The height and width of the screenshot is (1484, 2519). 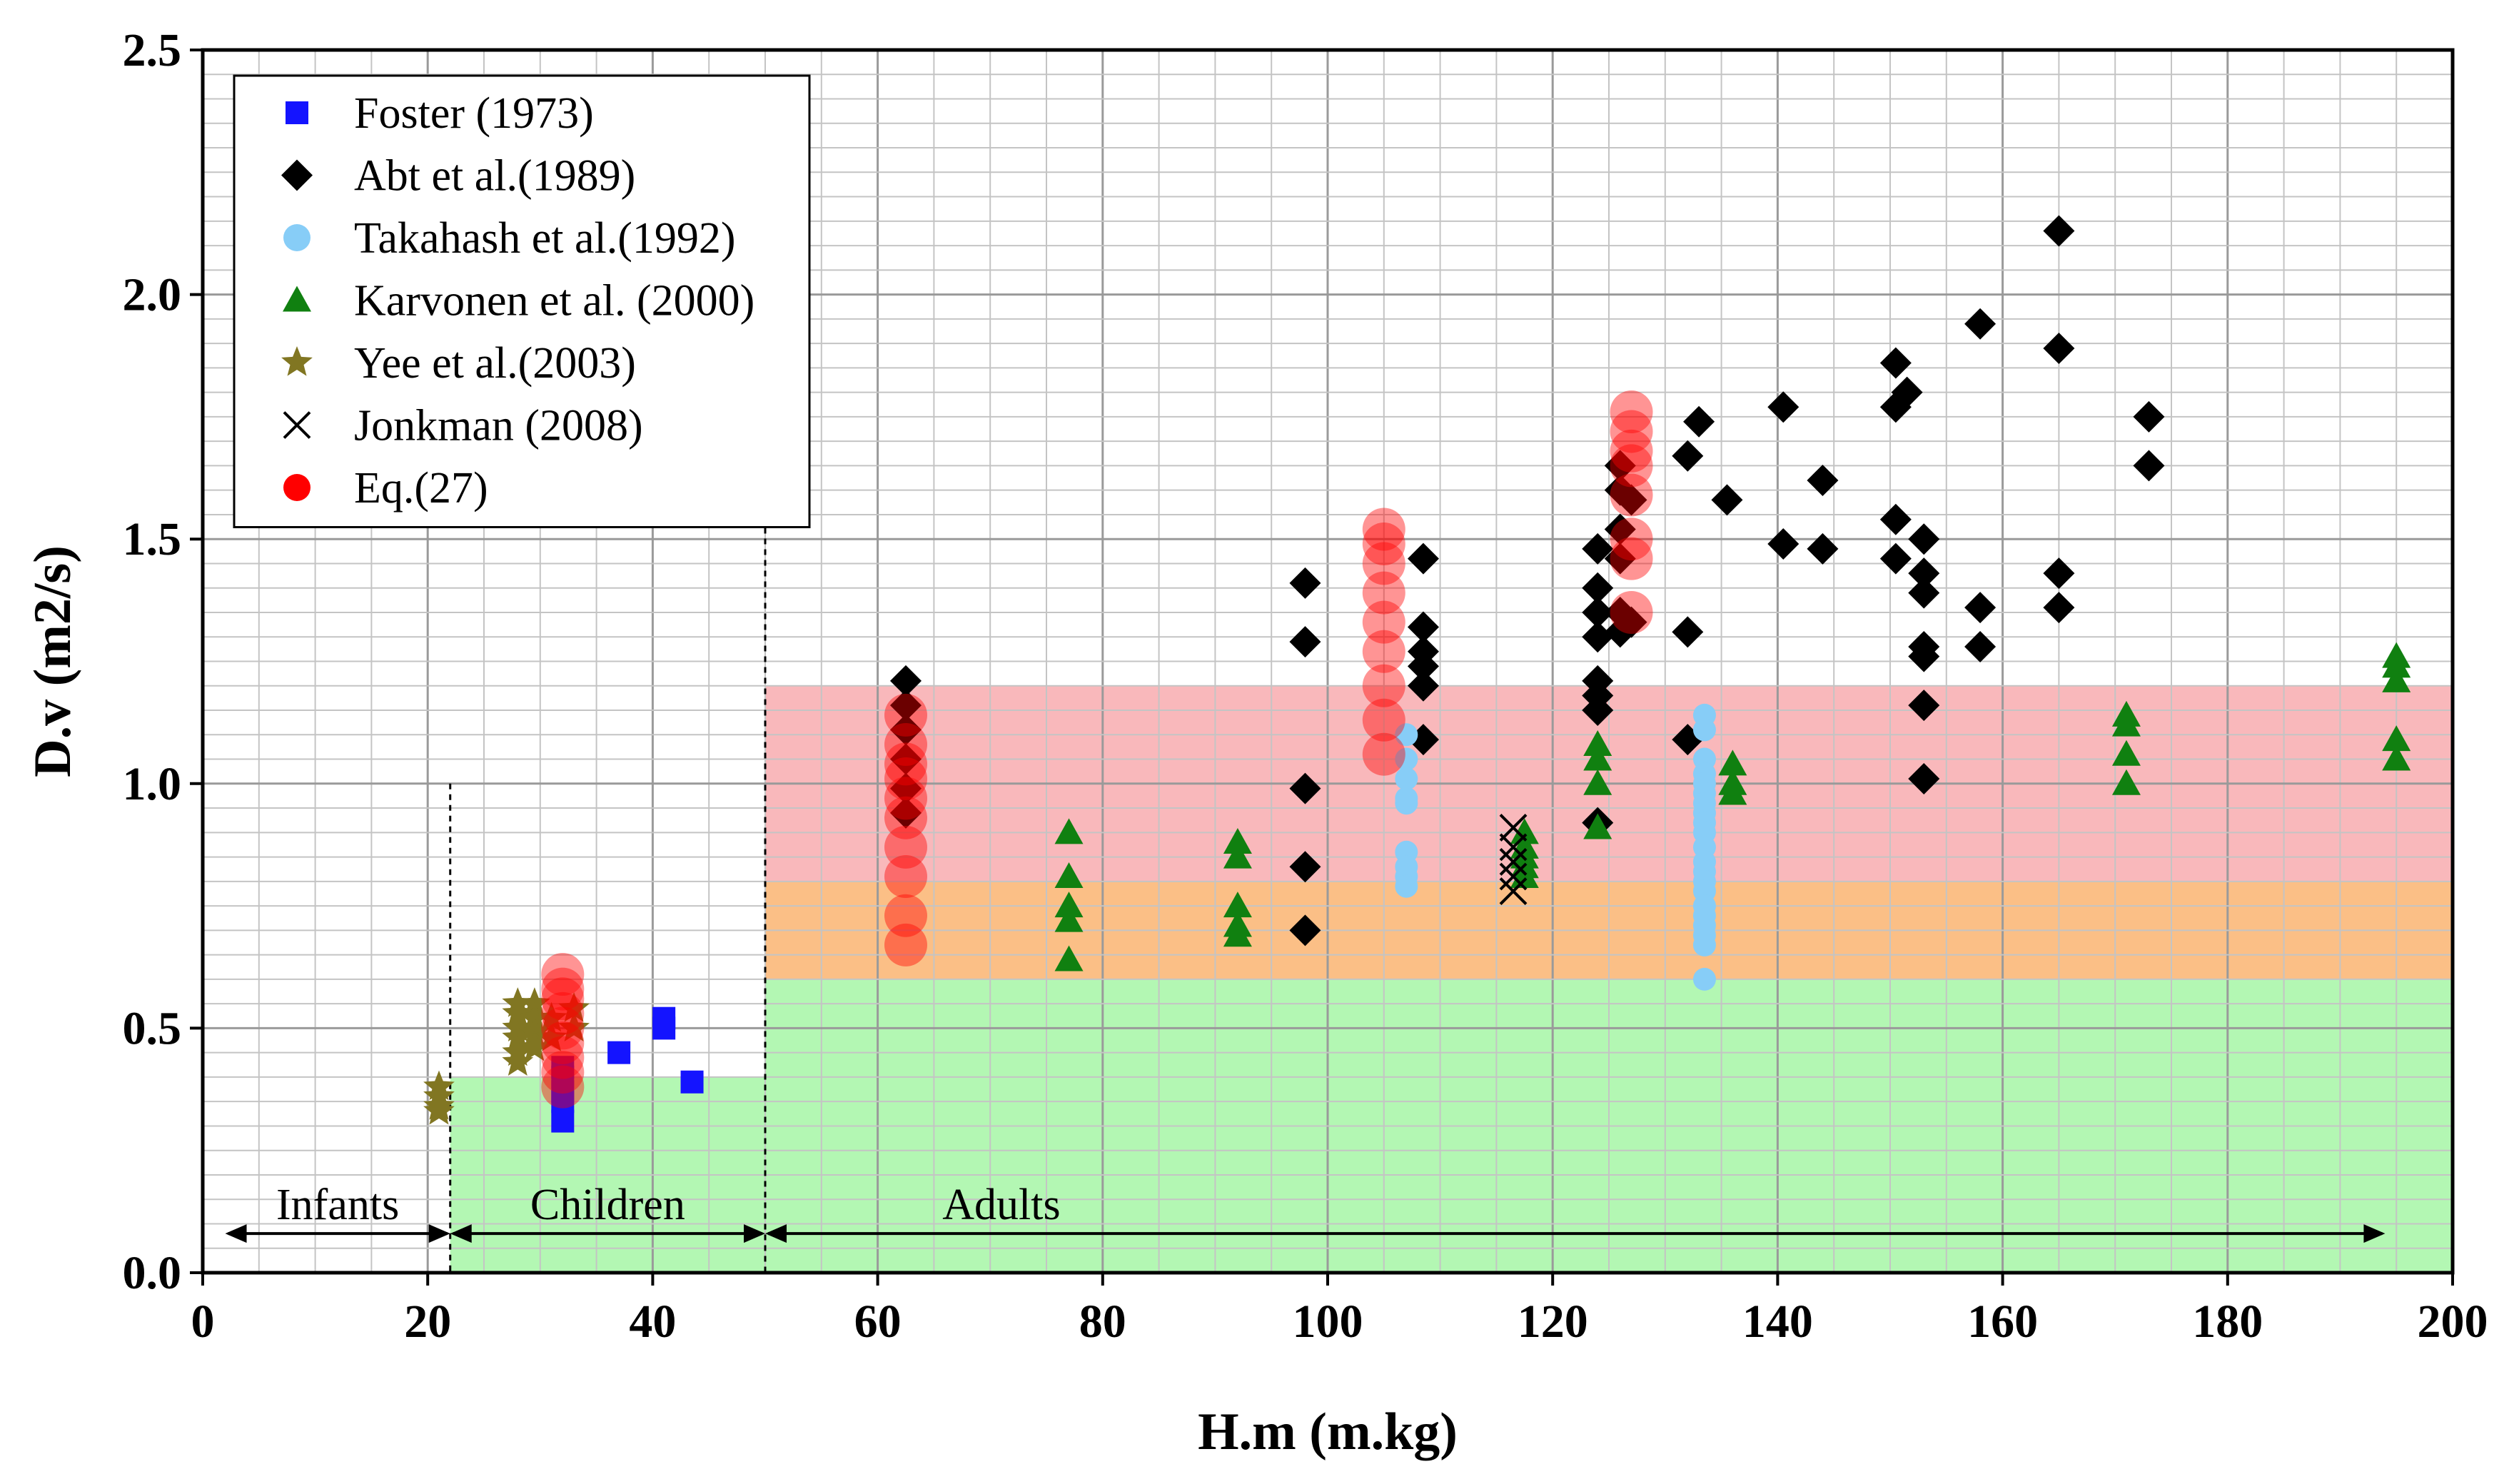 What do you see at coordinates (152, 539) in the screenshot?
I see `y-tick-label: 1.5` at bounding box center [152, 539].